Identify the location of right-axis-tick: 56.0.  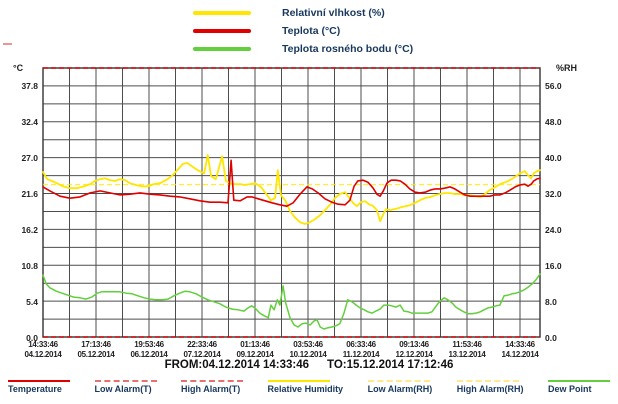
(553, 86).